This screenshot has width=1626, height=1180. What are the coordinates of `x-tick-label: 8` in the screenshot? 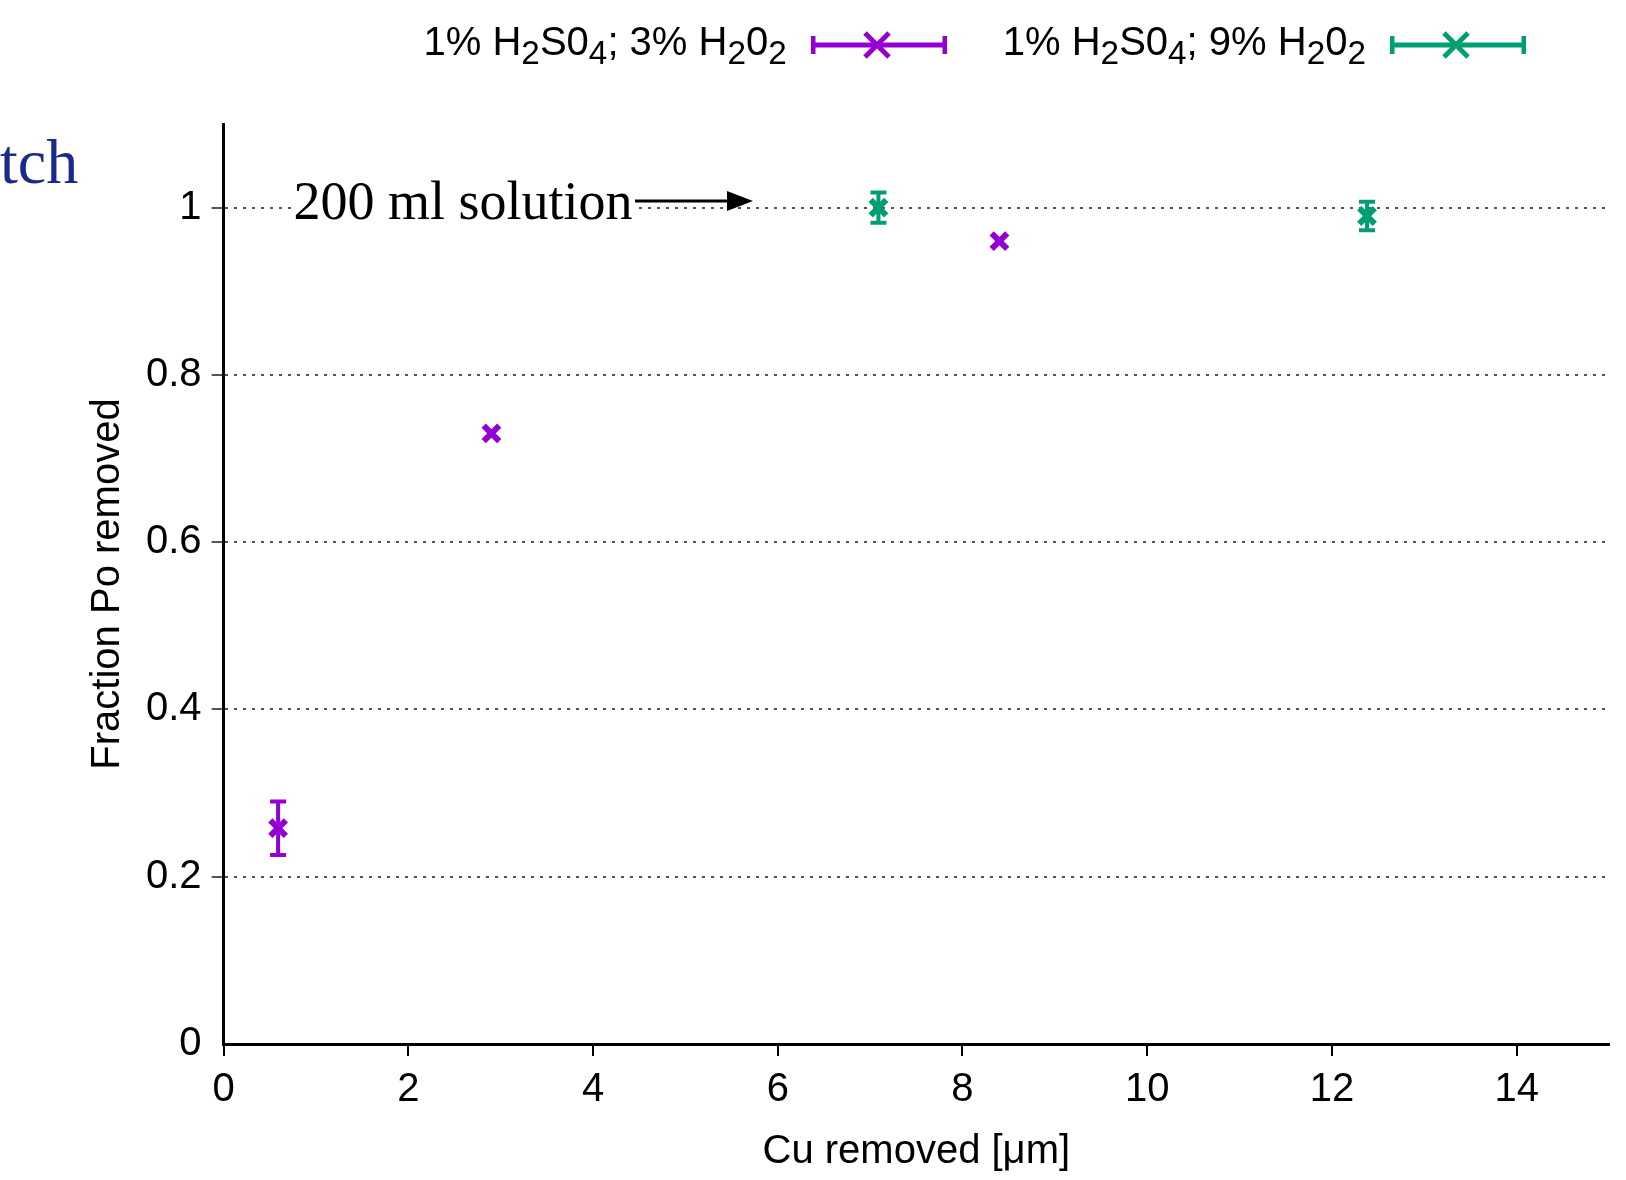 It's located at (962, 1087).